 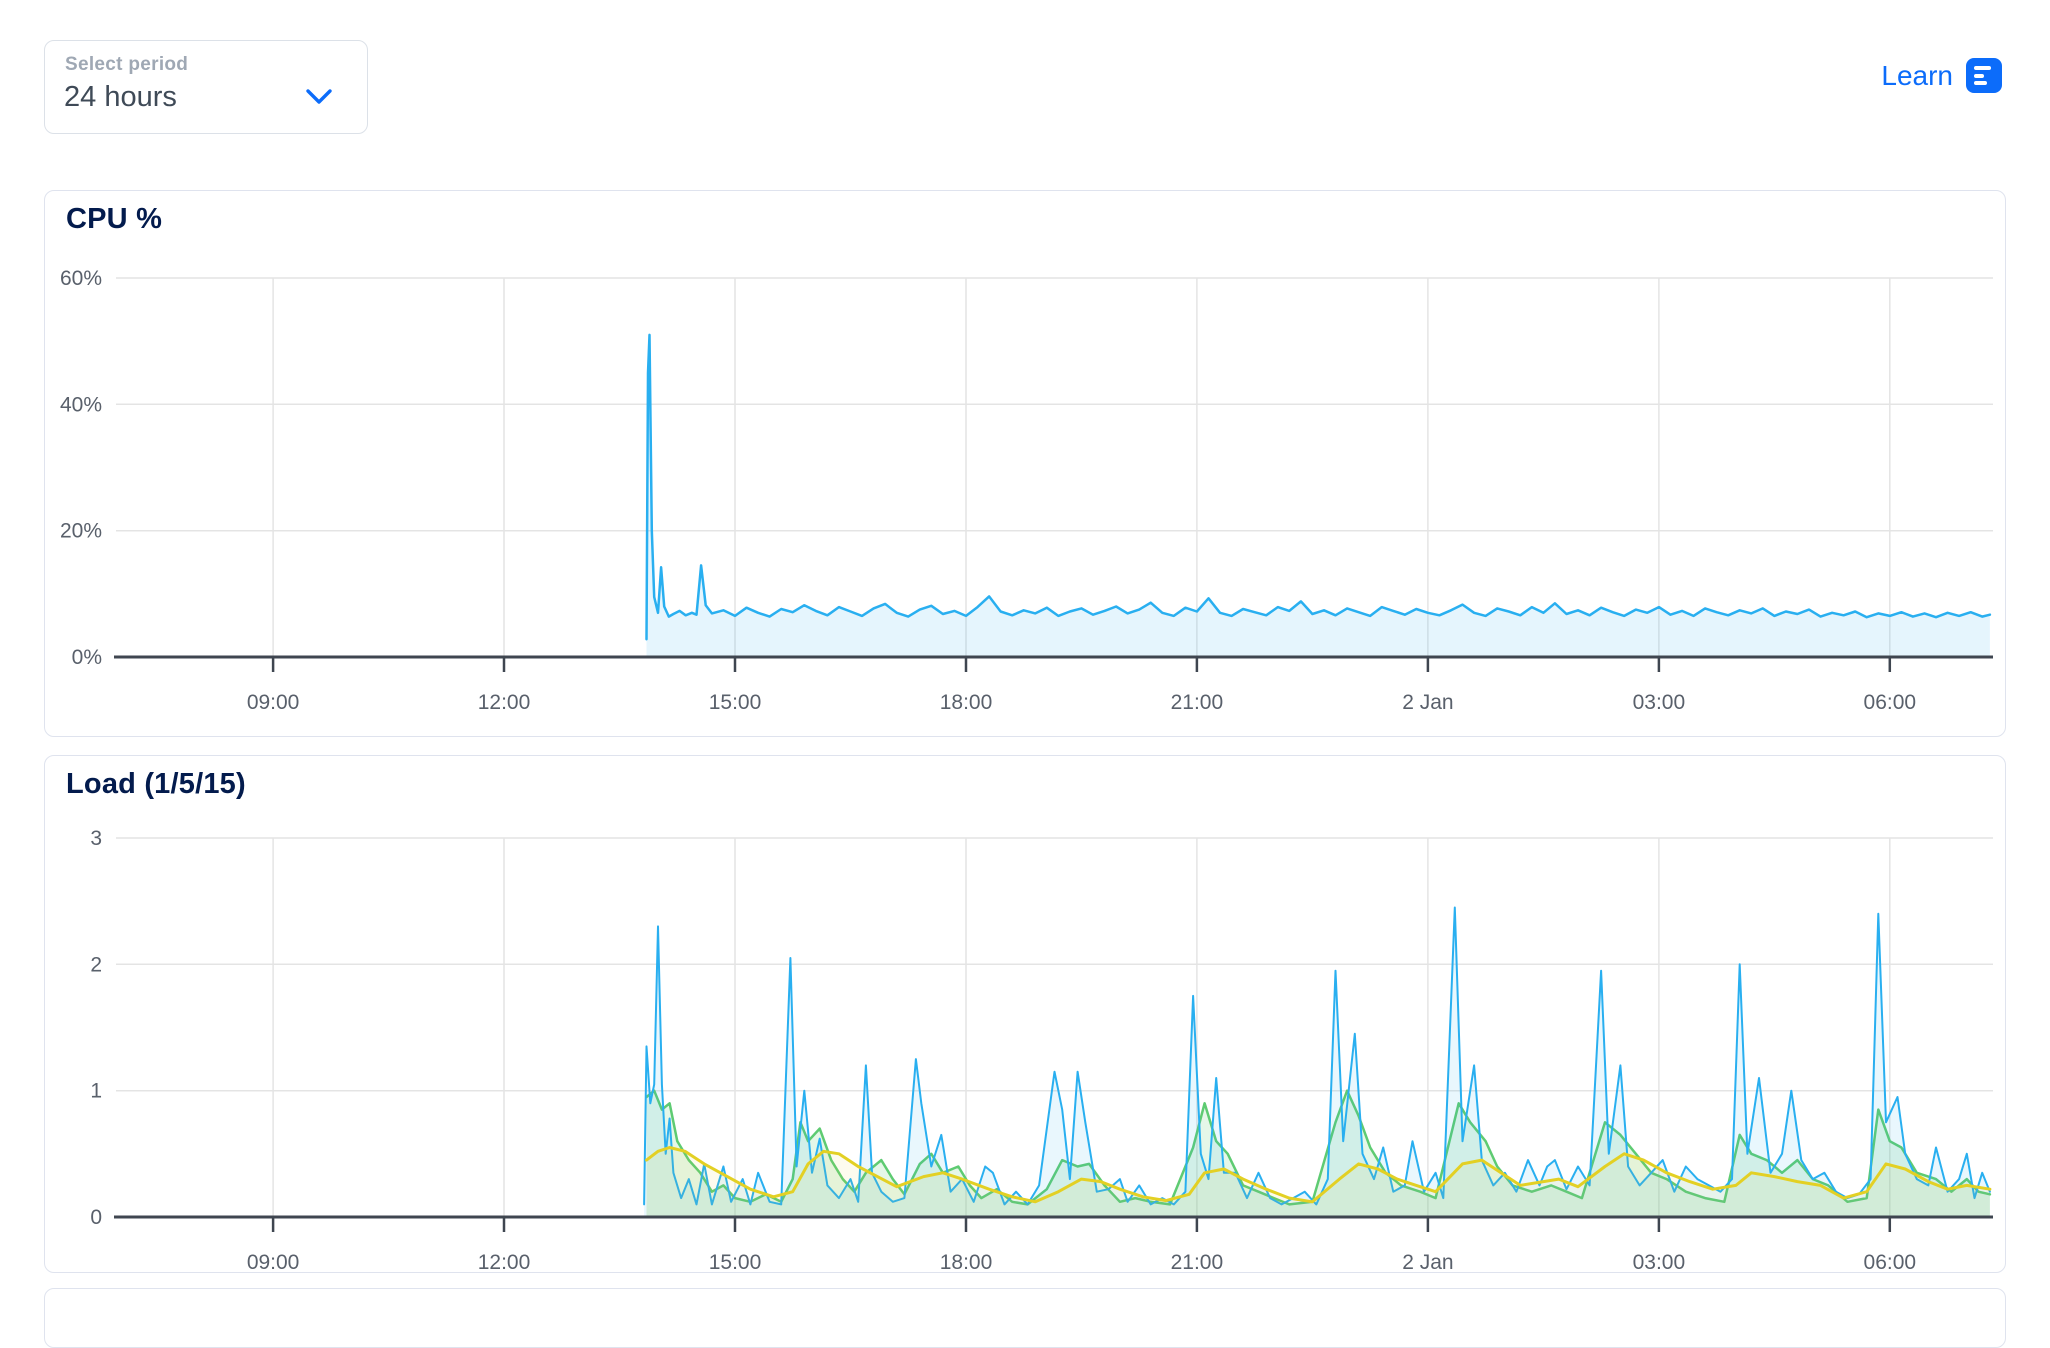 I want to click on period-select-value: 24 hours, so click(x=120, y=97).